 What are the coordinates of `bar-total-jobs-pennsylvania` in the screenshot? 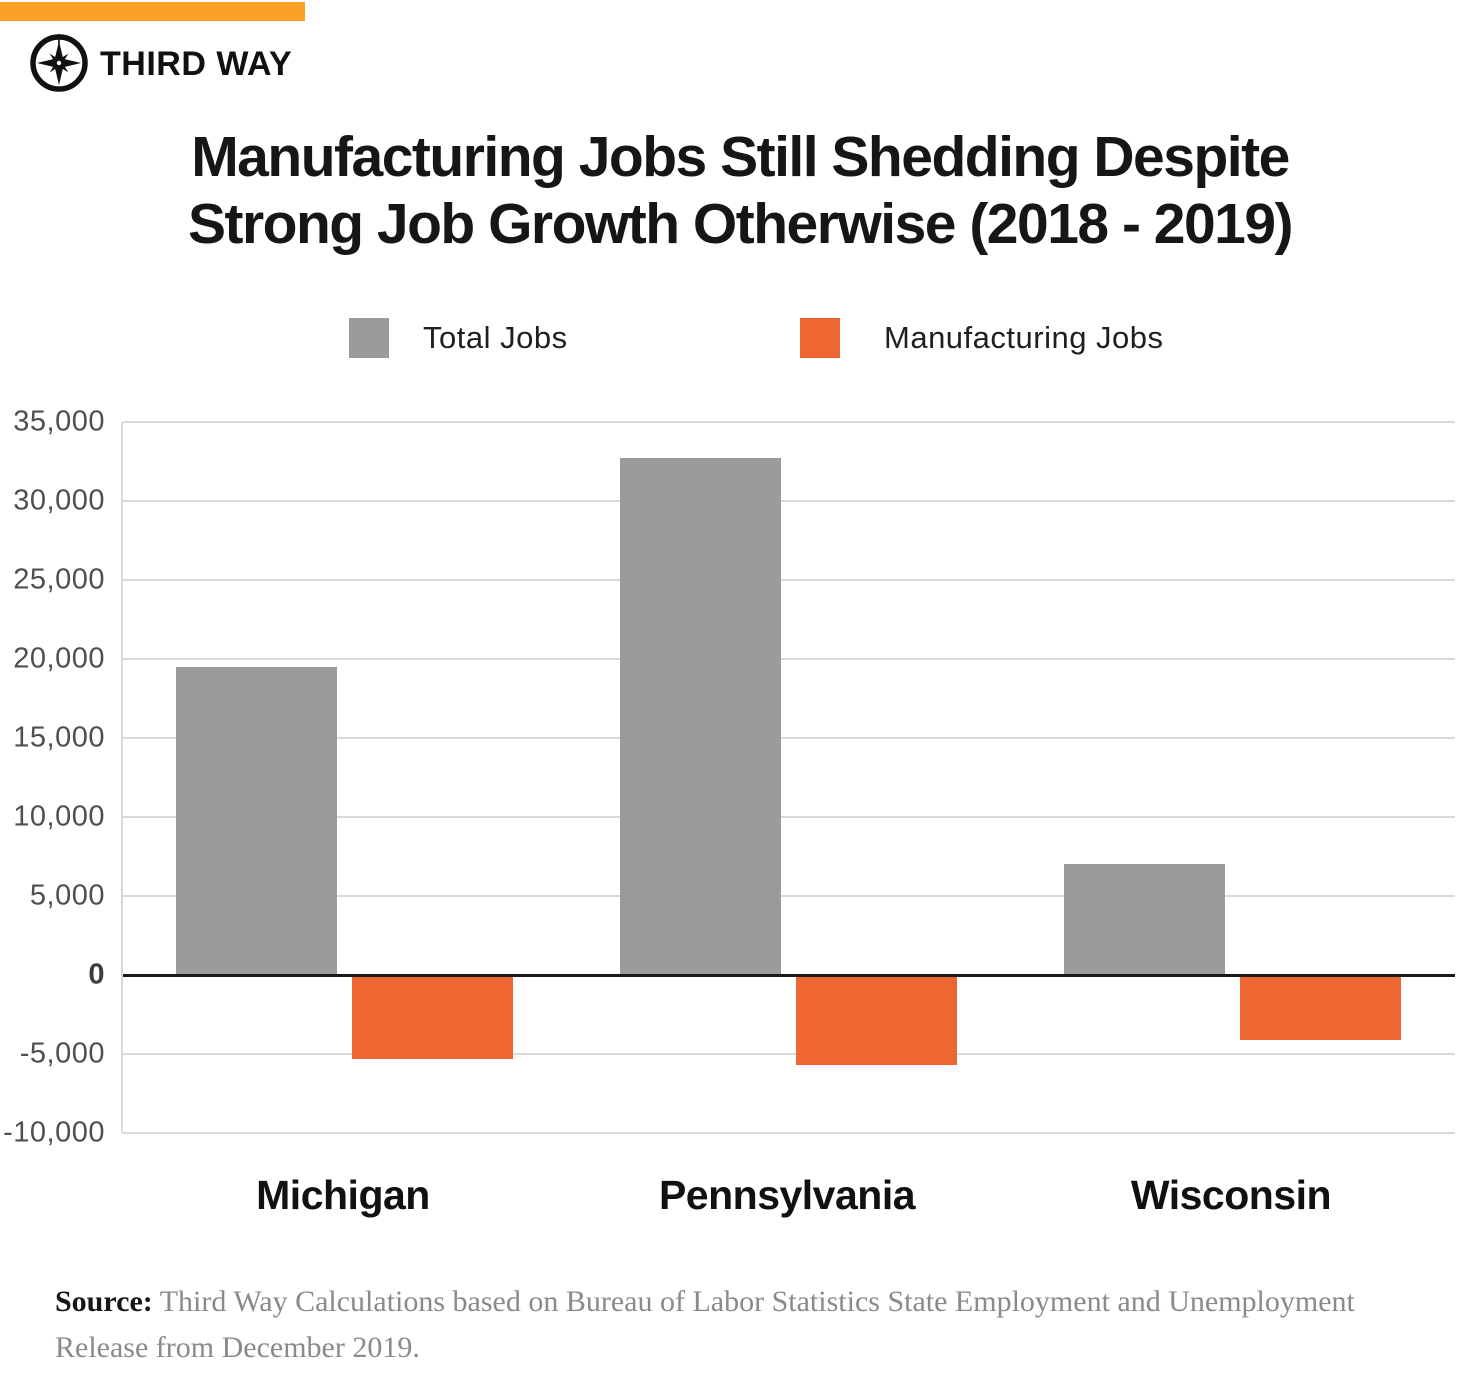 It's located at (700, 716).